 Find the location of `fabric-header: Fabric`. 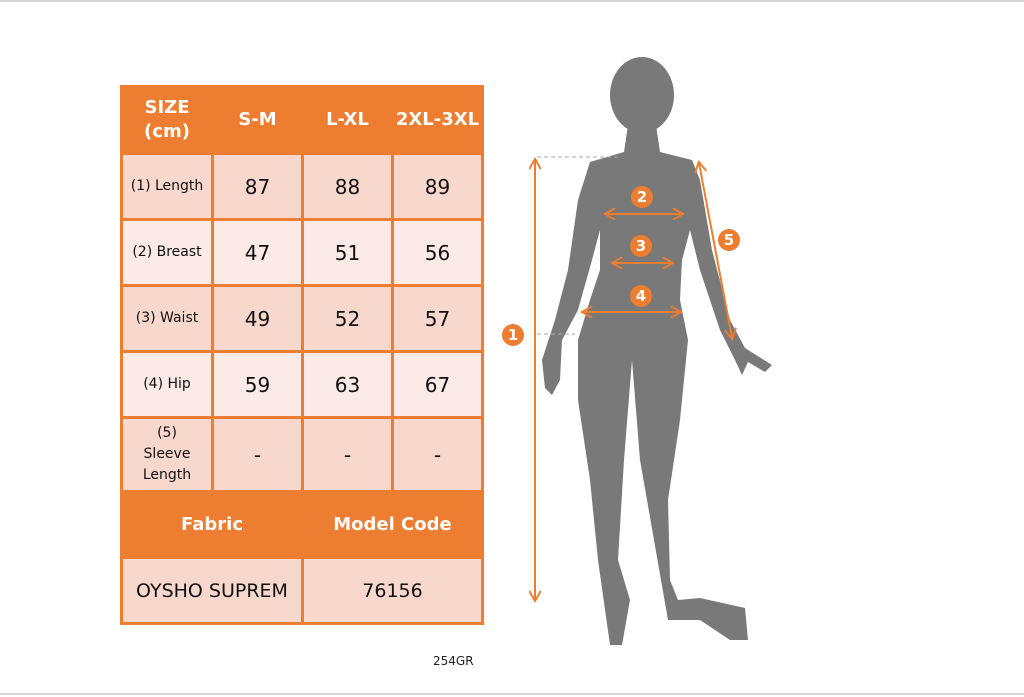

fabric-header: Fabric is located at coordinates (212, 524).